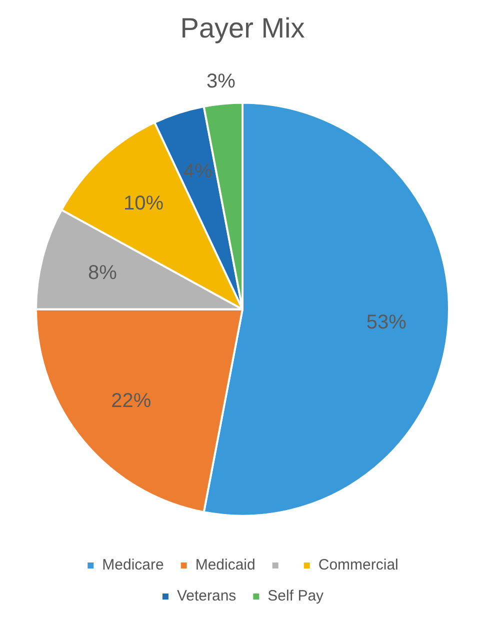 The height and width of the screenshot is (634, 485). What do you see at coordinates (225, 565) in the screenshot?
I see `legend-label: Medicaid` at bounding box center [225, 565].